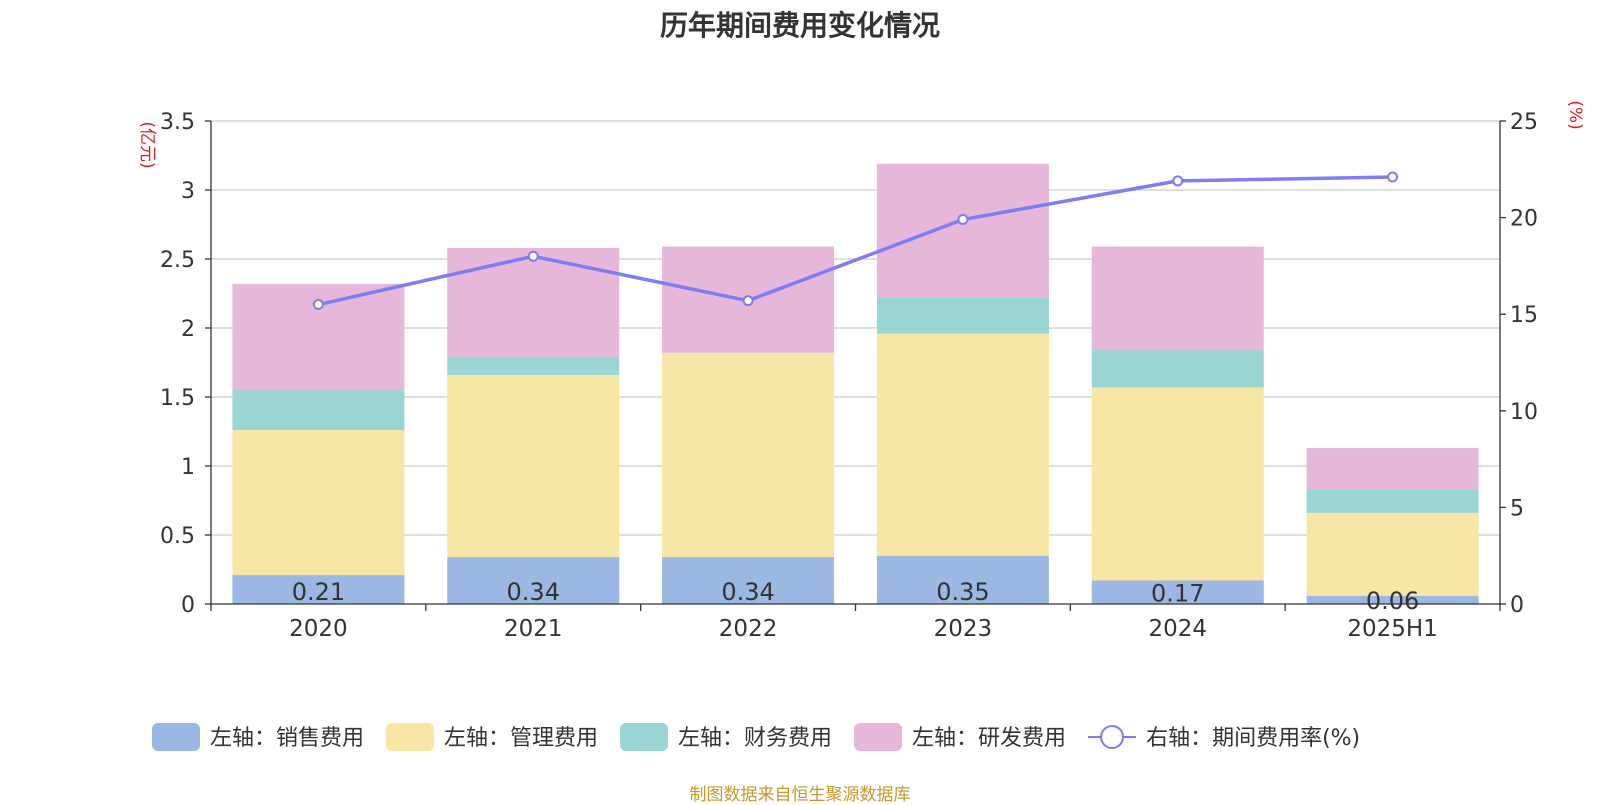  Describe the element at coordinates (177, 122) in the screenshot. I see `left-tick-label: 3.5` at that location.